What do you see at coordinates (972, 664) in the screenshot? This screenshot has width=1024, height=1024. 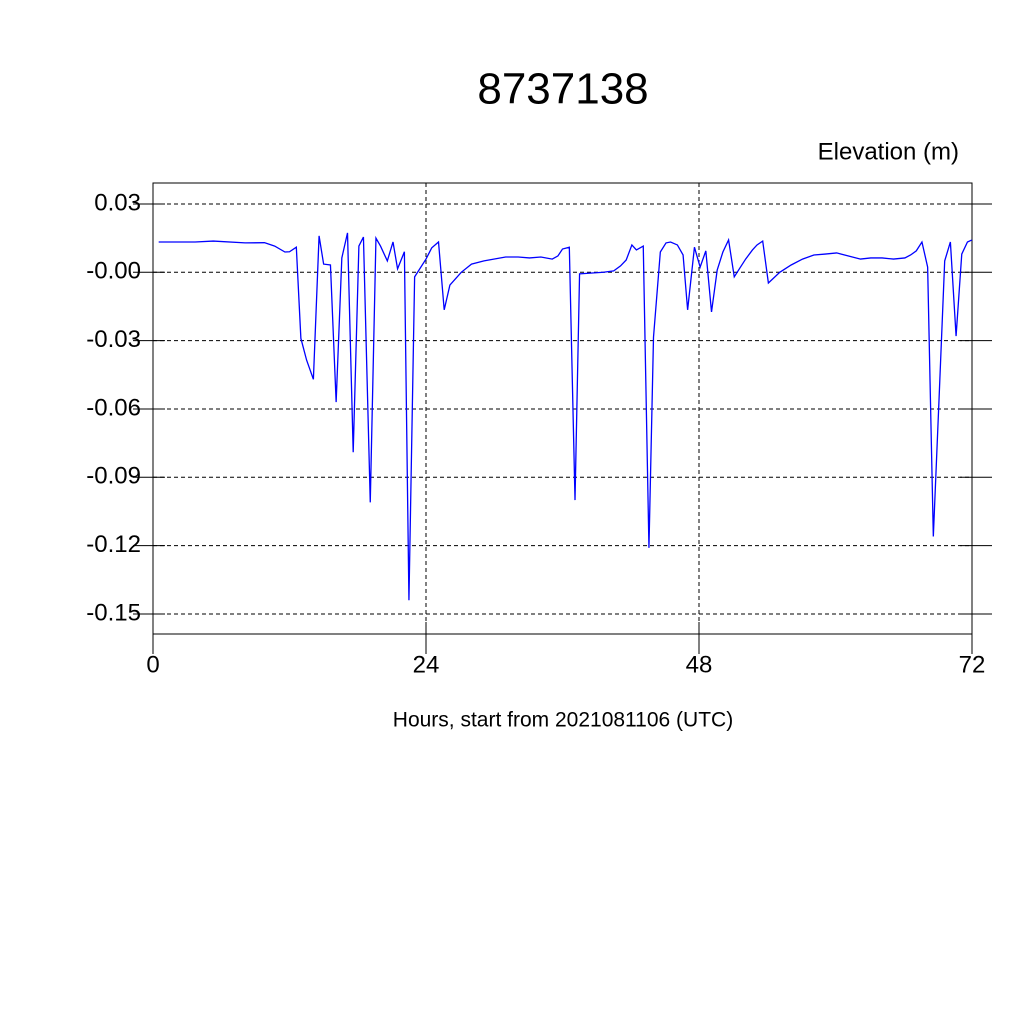 I see `x-tick-label: 72` at bounding box center [972, 664].